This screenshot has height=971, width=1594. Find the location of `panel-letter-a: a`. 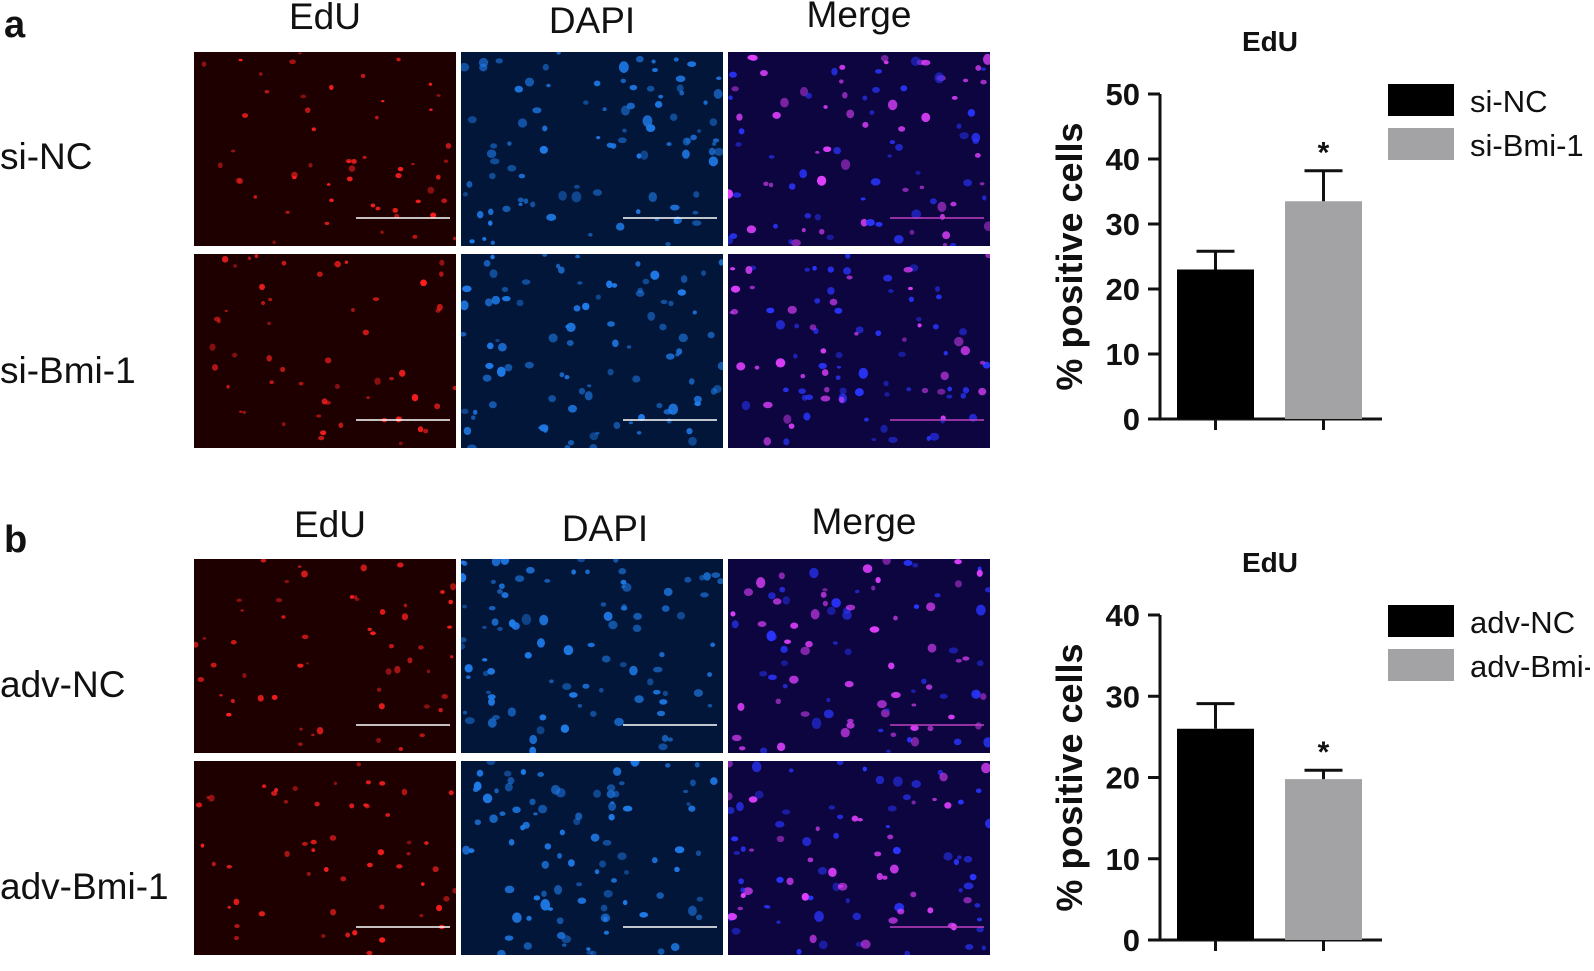

panel-letter-a: a is located at coordinates (15, 25).